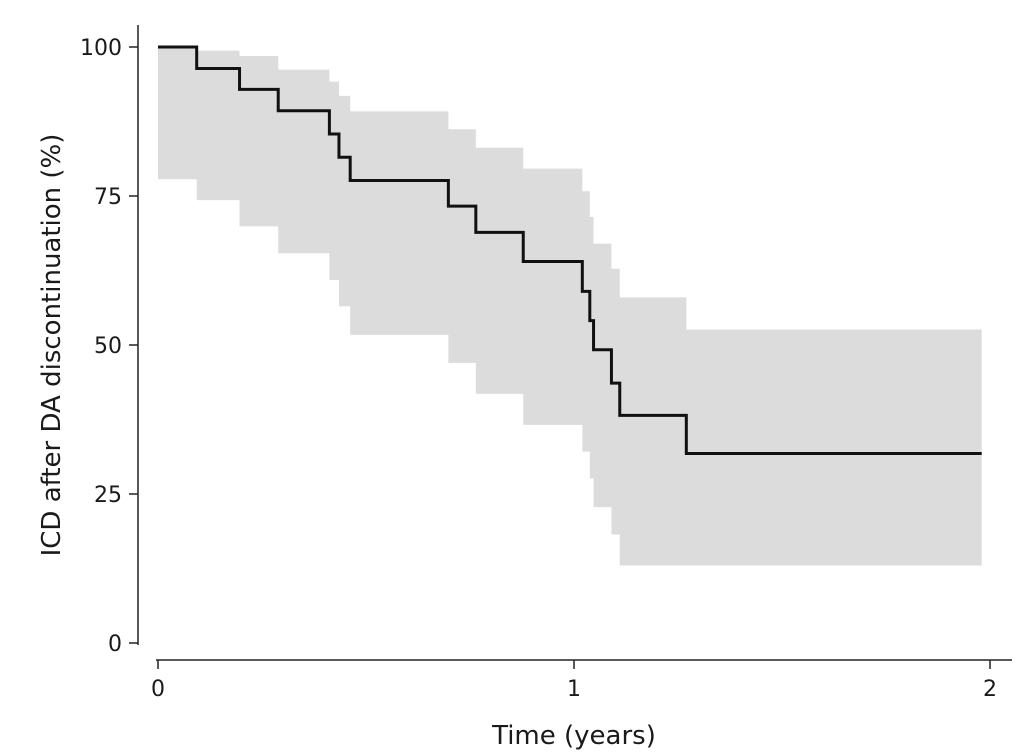 The height and width of the screenshot is (755, 1024). I want to click on x-ticks: 0 1 2, so click(574, 681).